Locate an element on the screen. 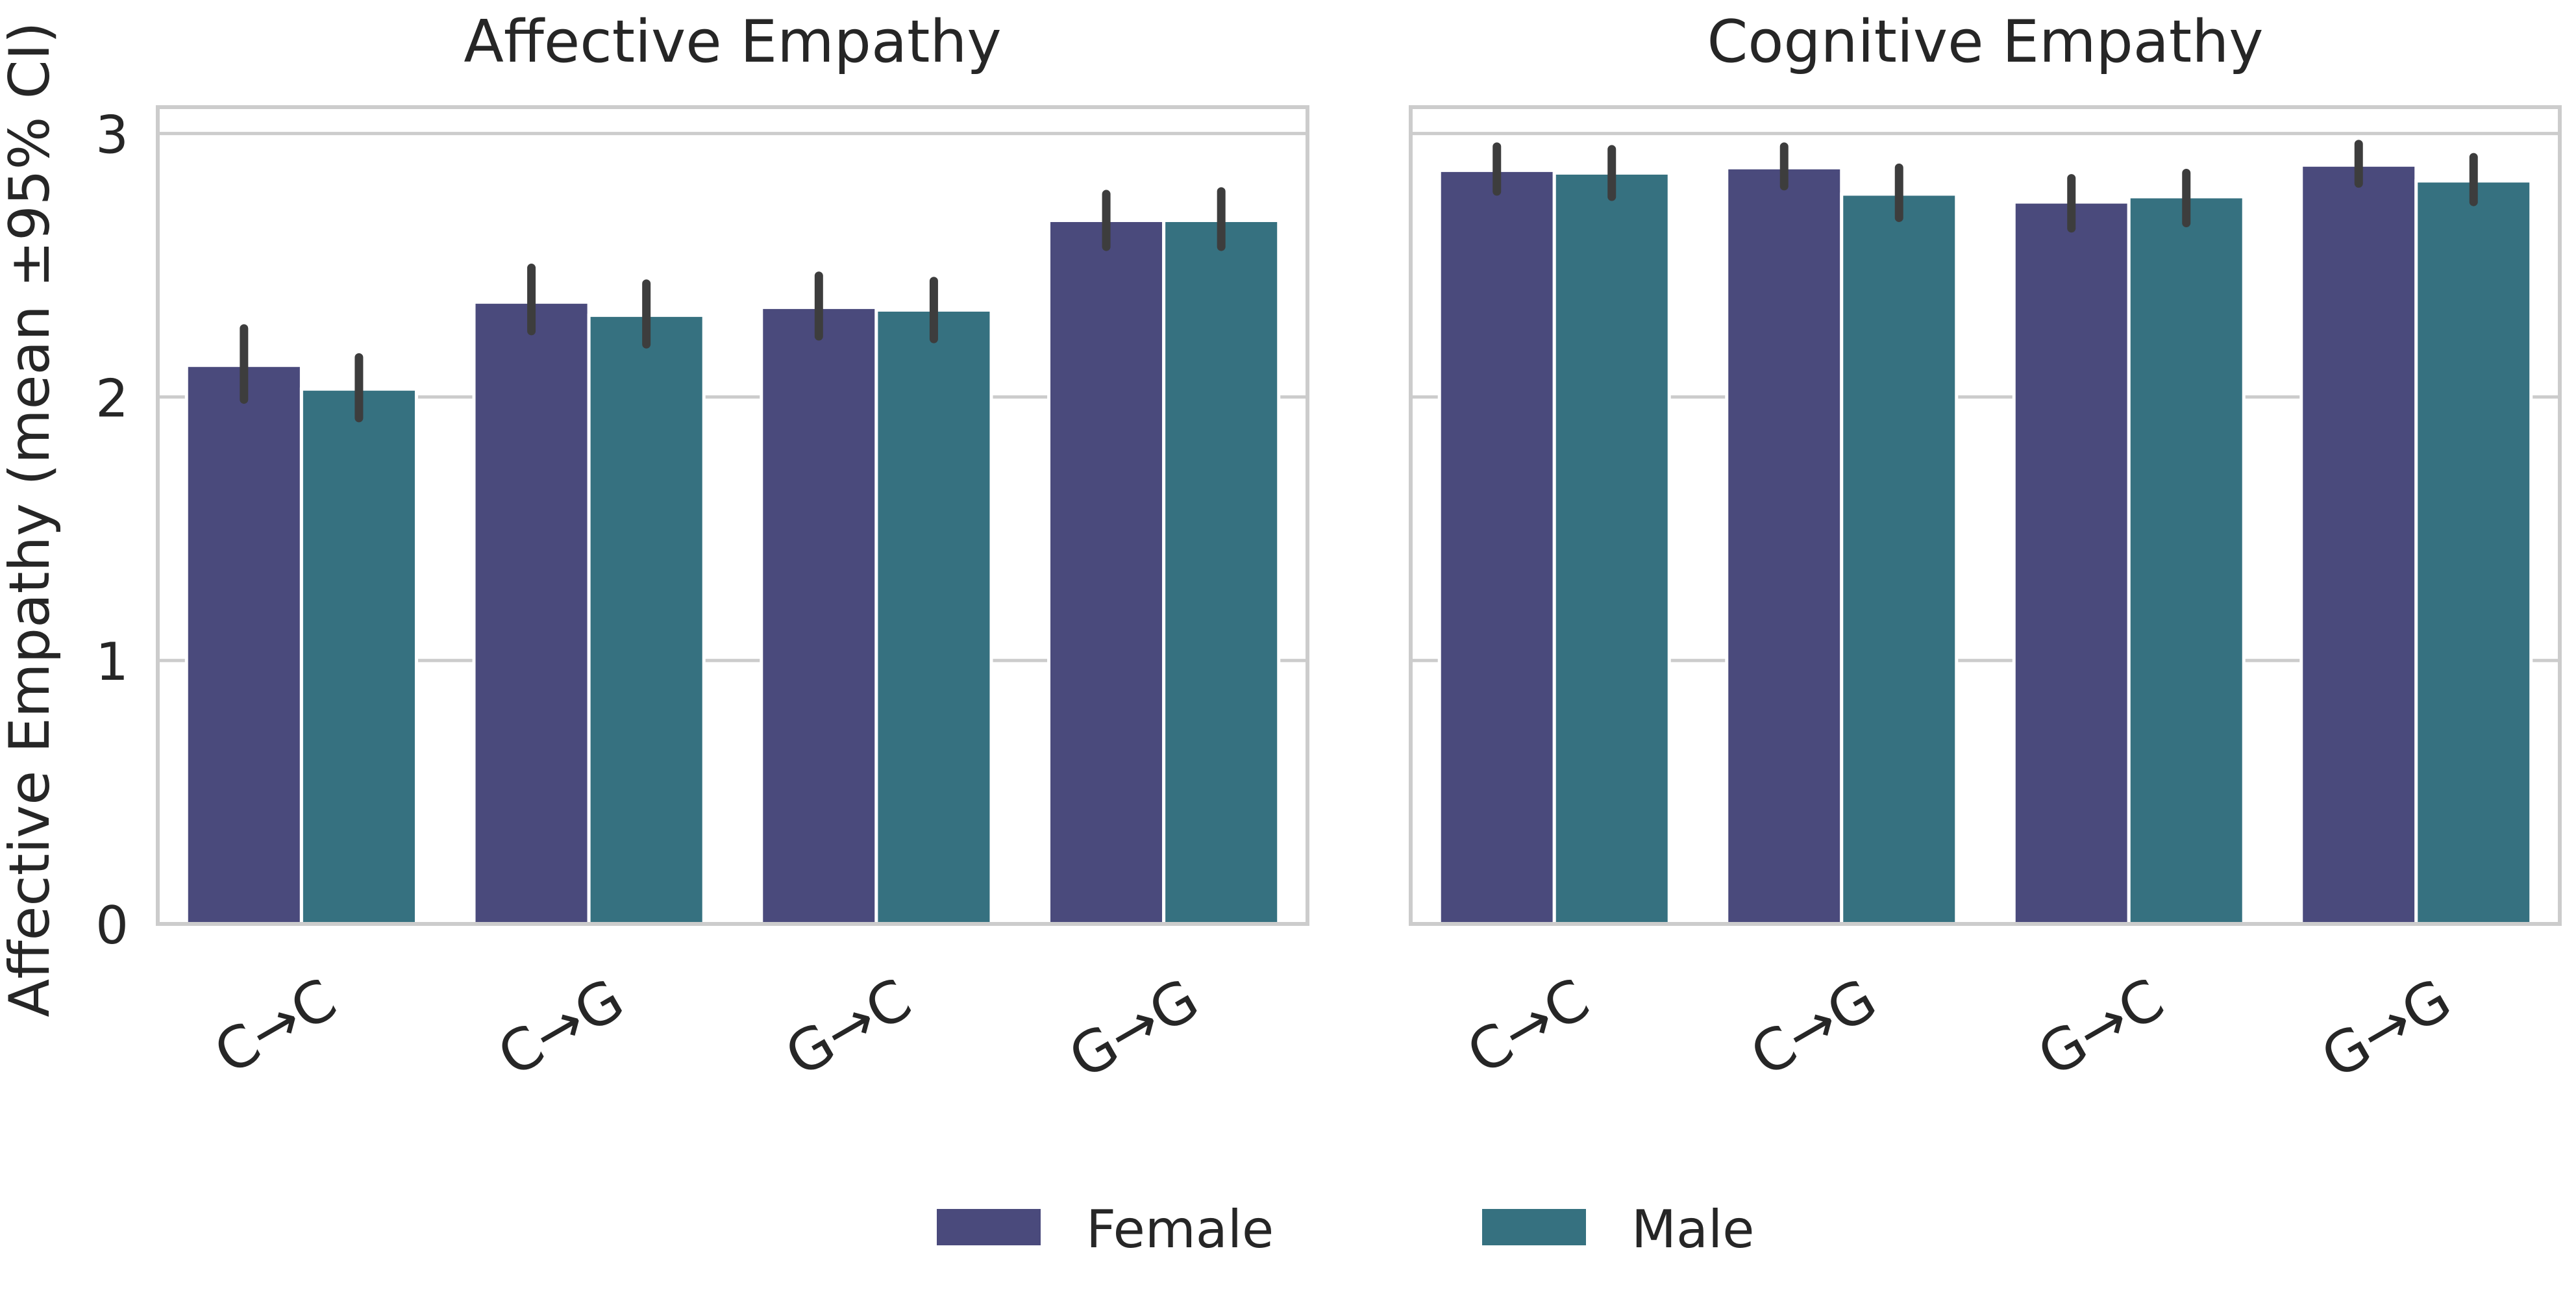  legend-swatch-male is located at coordinates (1534, 1227).